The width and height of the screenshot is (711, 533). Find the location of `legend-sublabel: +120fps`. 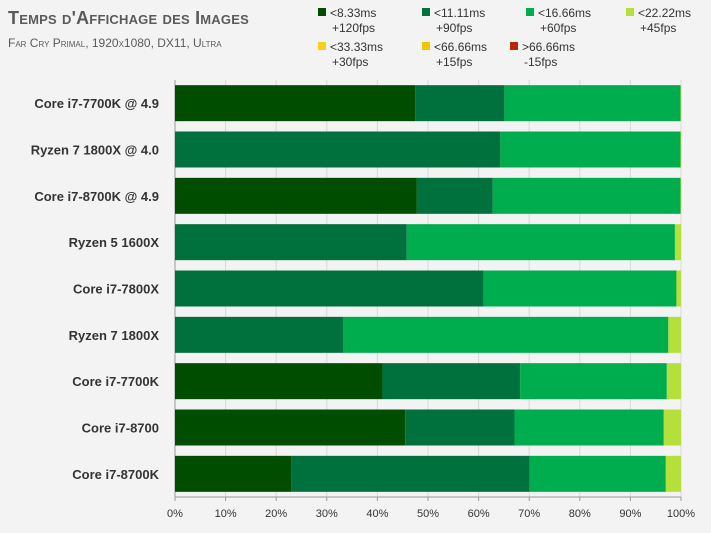

legend-sublabel: +120fps is located at coordinates (354, 28).